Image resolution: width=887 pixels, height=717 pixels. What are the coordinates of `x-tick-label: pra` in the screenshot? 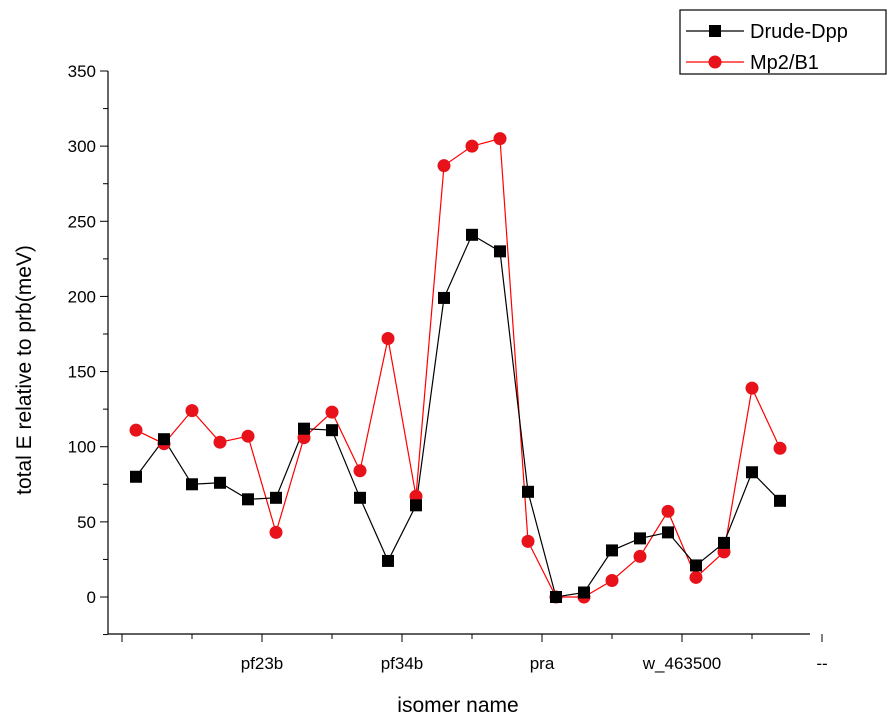 It's located at (542, 663).